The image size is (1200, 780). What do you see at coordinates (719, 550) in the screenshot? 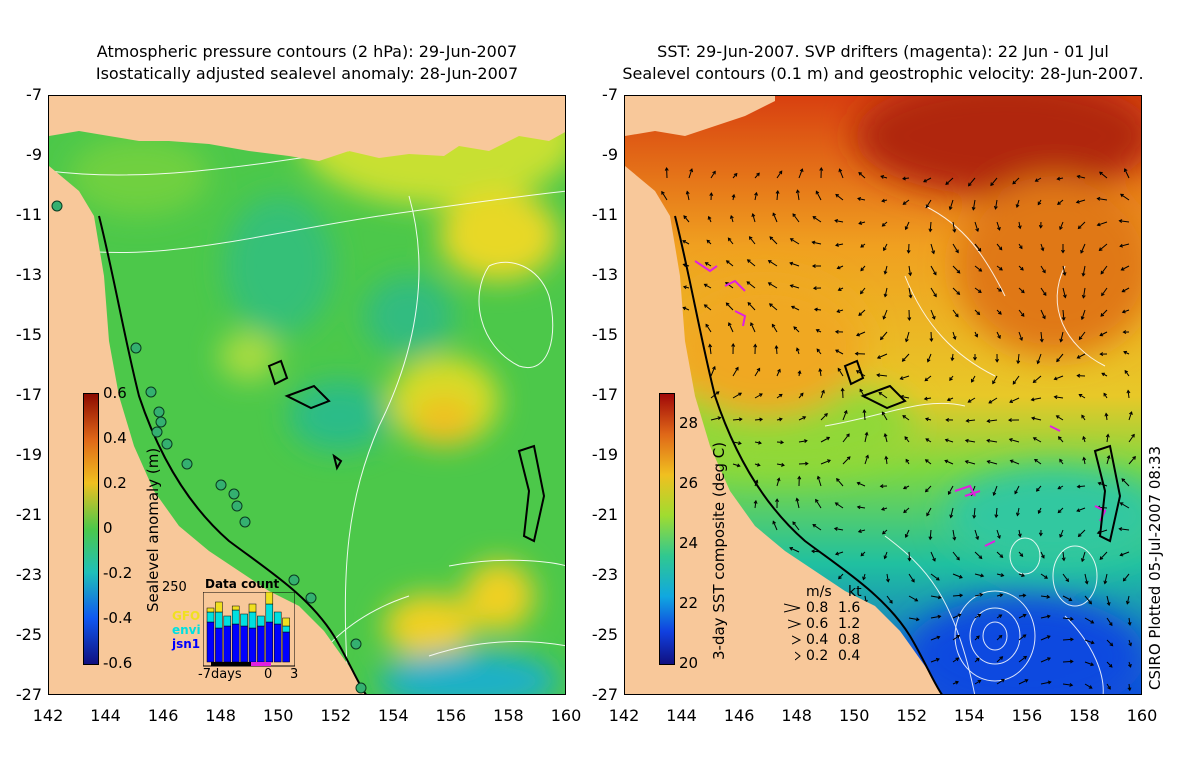
I see `sst-colorbar-label: 3-day SST composite (deg C)` at bounding box center [719, 550].